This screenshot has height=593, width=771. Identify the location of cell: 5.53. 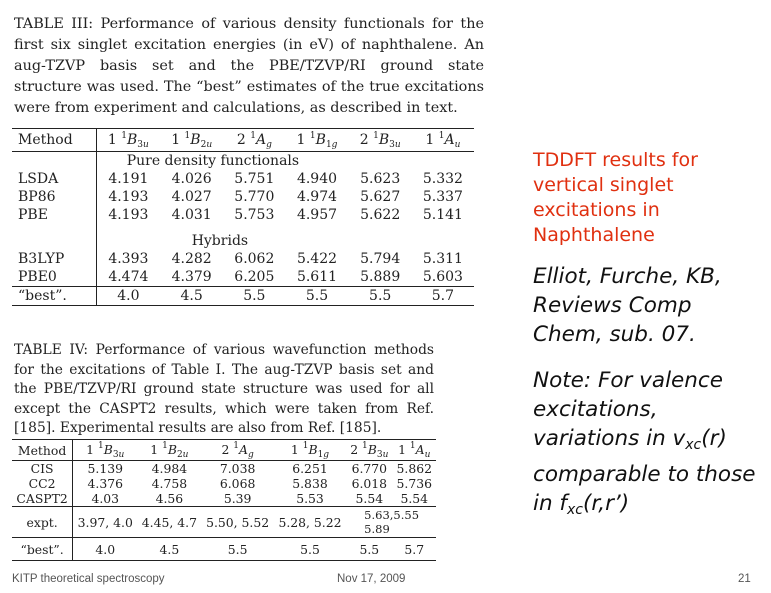
(310, 498).